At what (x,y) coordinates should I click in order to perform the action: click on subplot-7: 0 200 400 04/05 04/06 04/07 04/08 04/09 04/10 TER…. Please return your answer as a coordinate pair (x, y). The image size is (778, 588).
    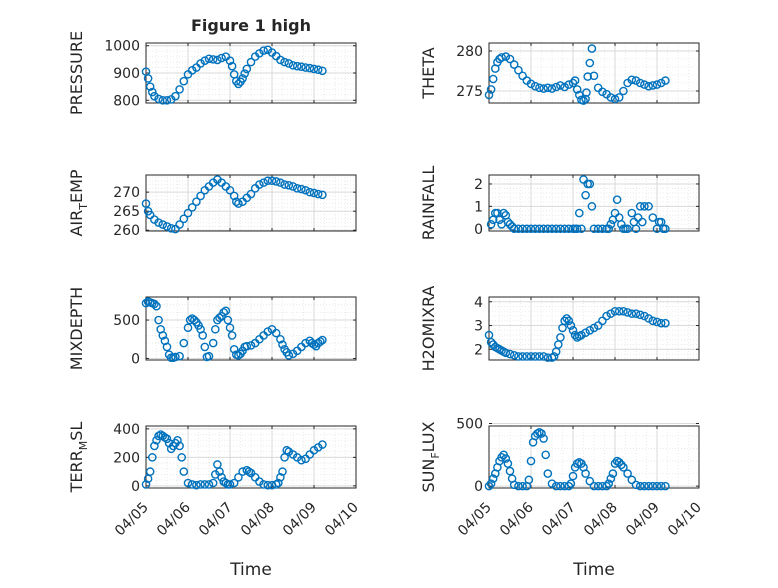
    Looking at the image, I should click on (214, 481).